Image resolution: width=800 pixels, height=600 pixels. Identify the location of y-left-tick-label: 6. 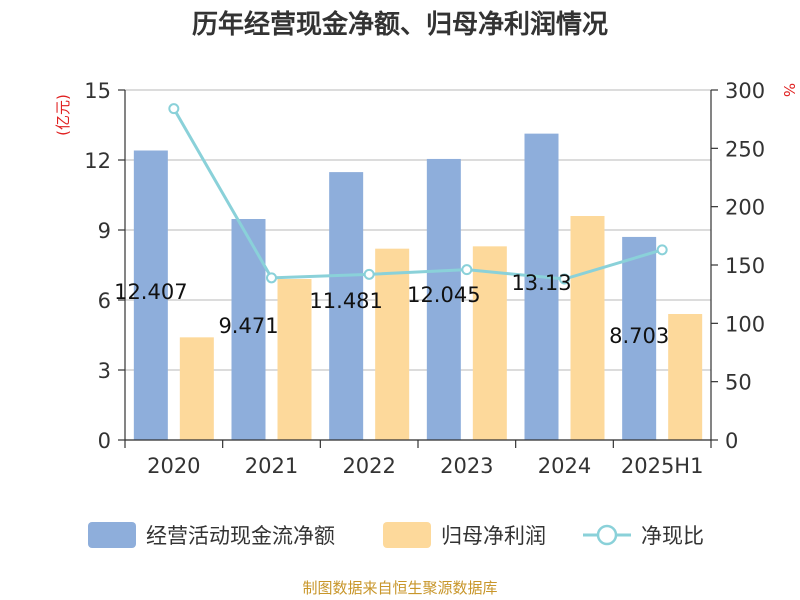
(104, 301).